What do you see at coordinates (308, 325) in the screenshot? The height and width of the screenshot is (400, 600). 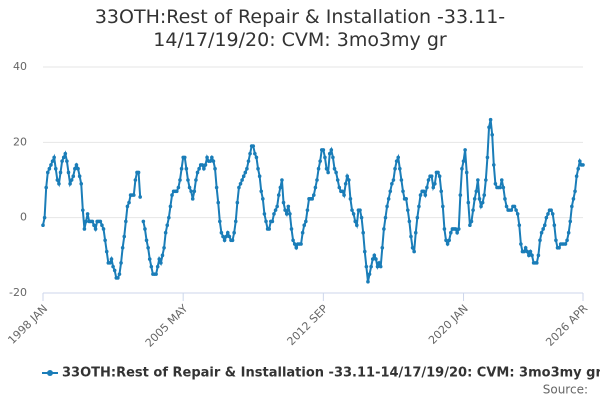 I see `x-tick-label: 2012 SEP` at bounding box center [308, 325].